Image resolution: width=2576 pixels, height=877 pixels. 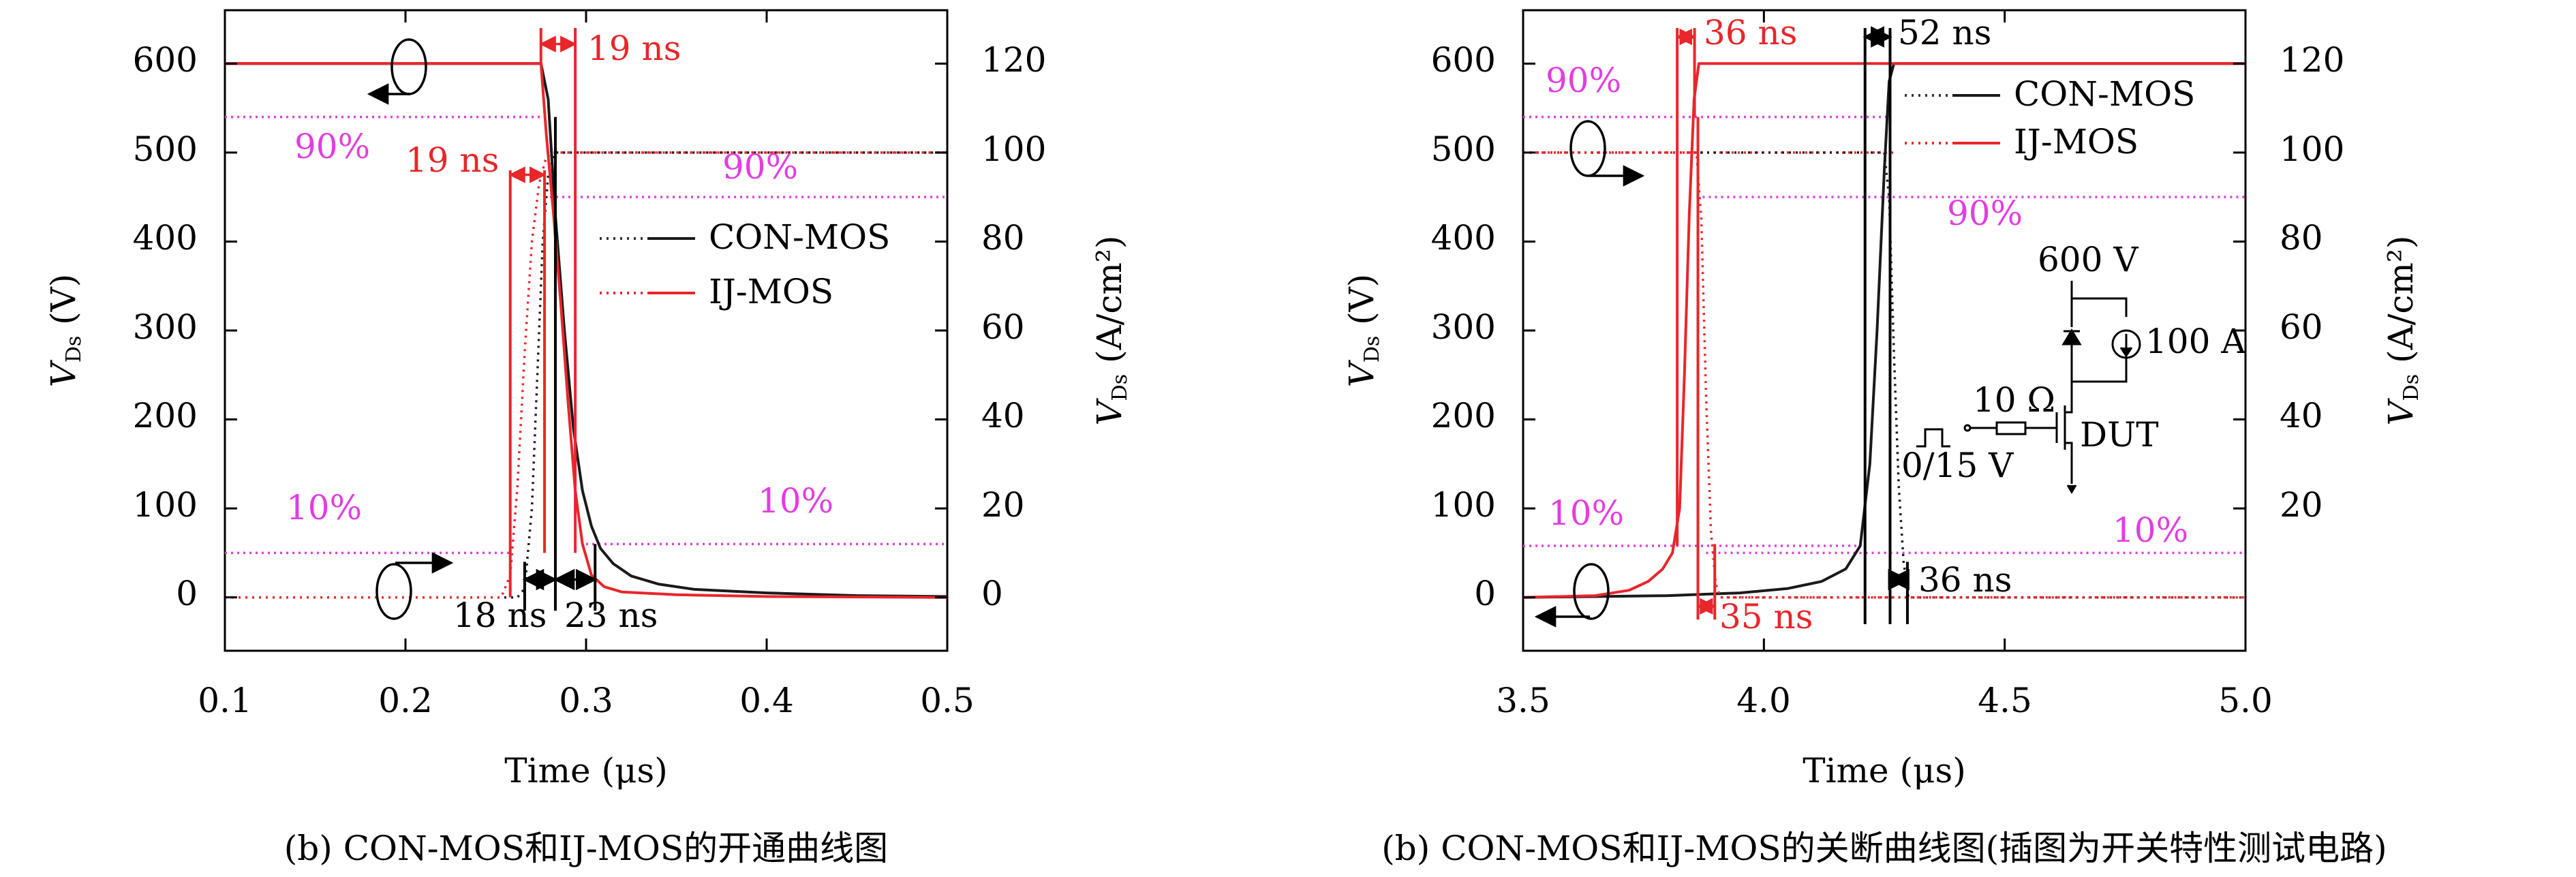 I want to click on left-ylabel-main: V, so click(x=64, y=373).